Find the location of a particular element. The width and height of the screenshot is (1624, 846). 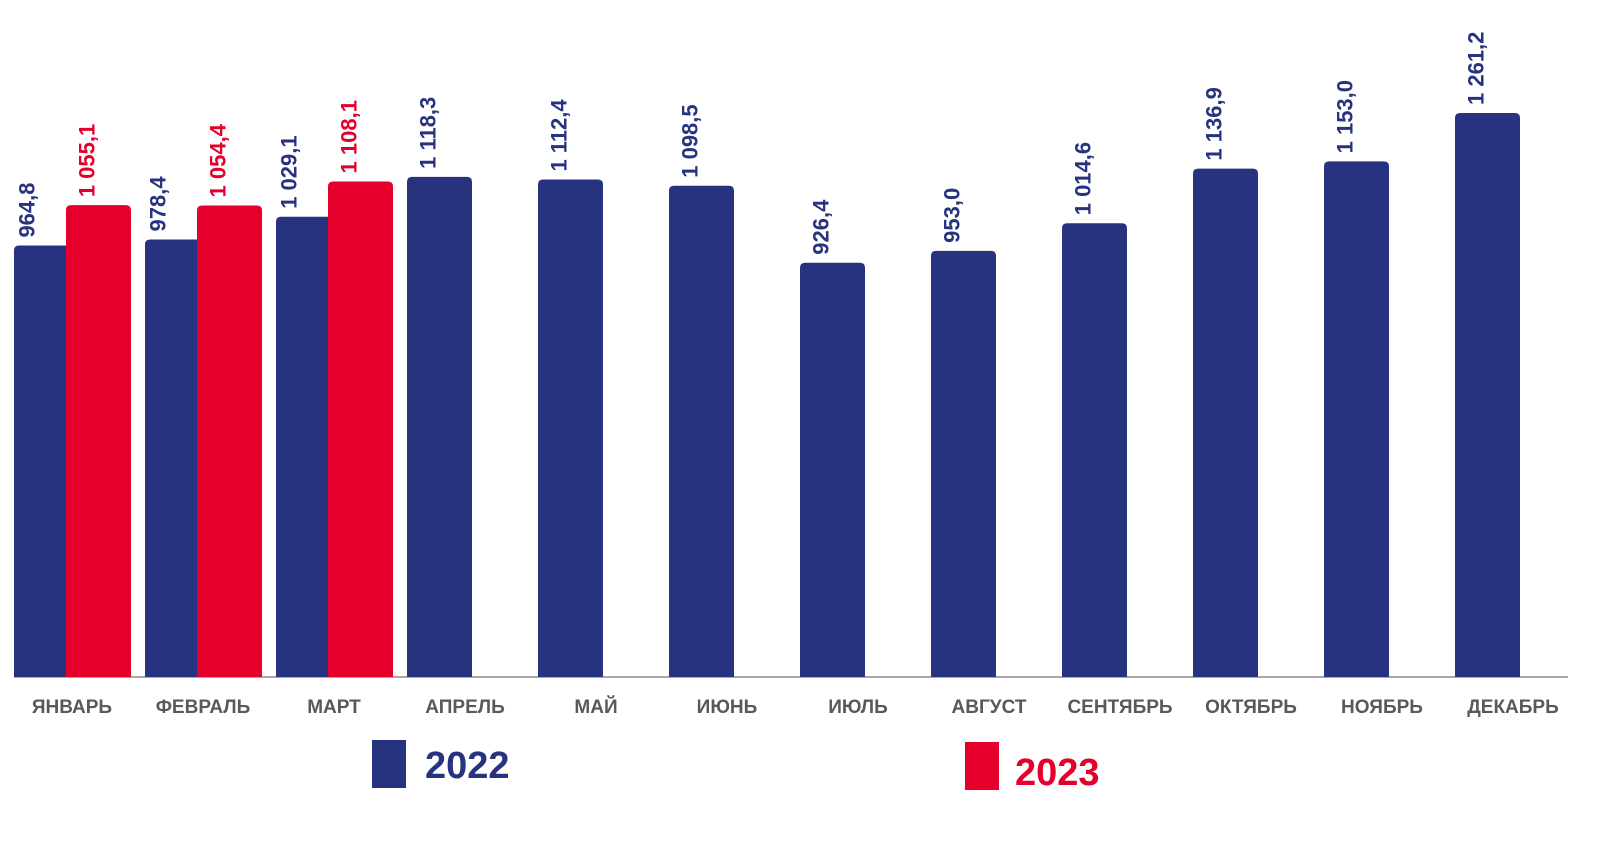

x-tick-label: ИЮНЬ is located at coordinates (727, 707).